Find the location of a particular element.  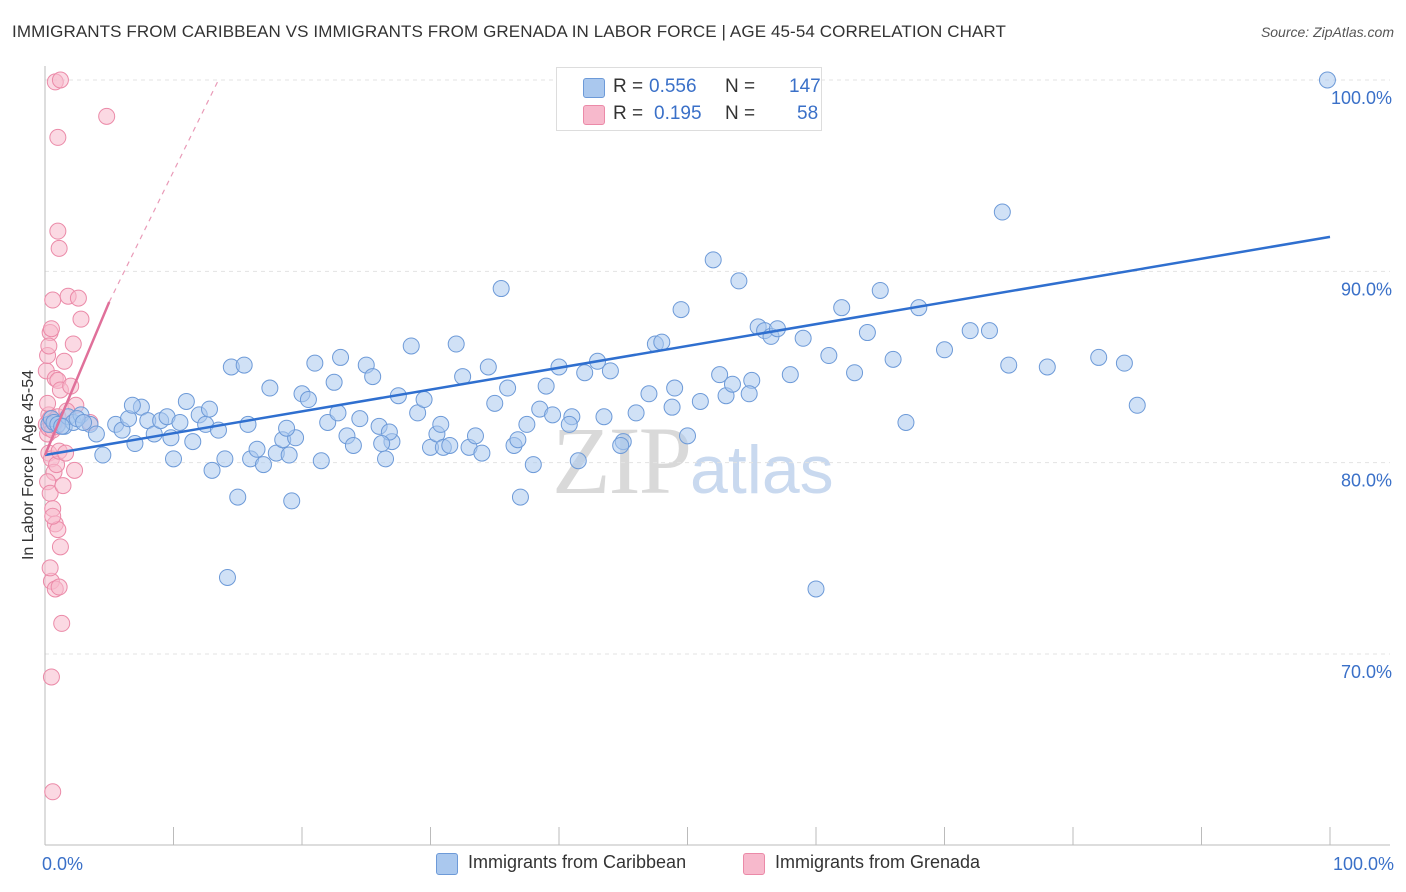

y-tick-label: 80.0% is located at coordinates (1366, 481).